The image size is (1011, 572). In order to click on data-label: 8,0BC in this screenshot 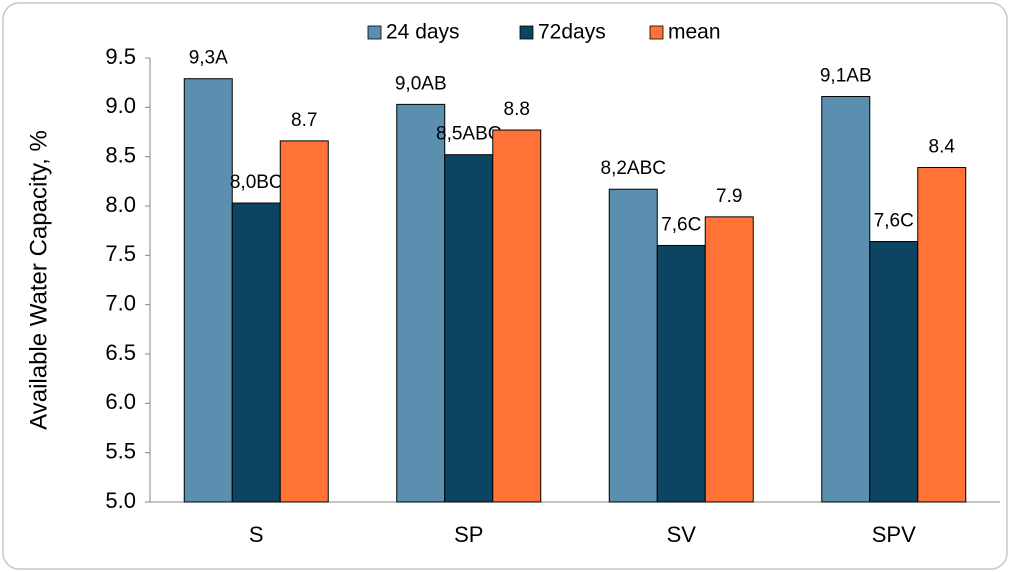, I will do `click(256, 182)`.